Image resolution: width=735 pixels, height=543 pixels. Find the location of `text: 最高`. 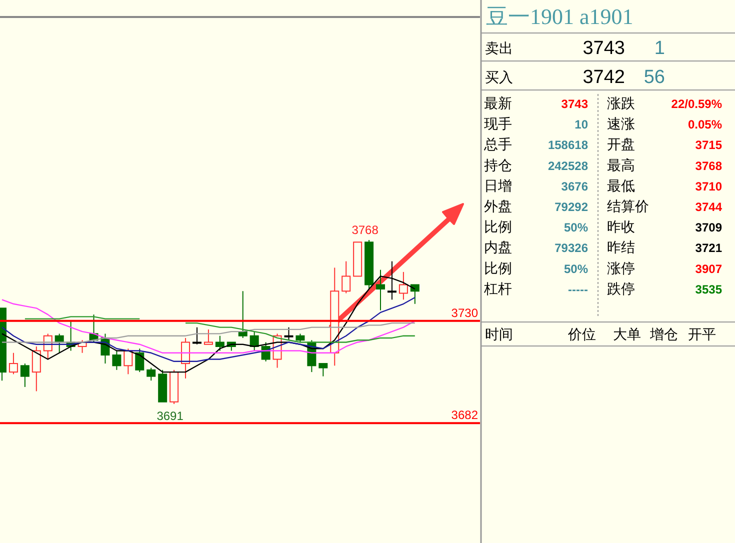

text: 最高 is located at coordinates (621, 164).